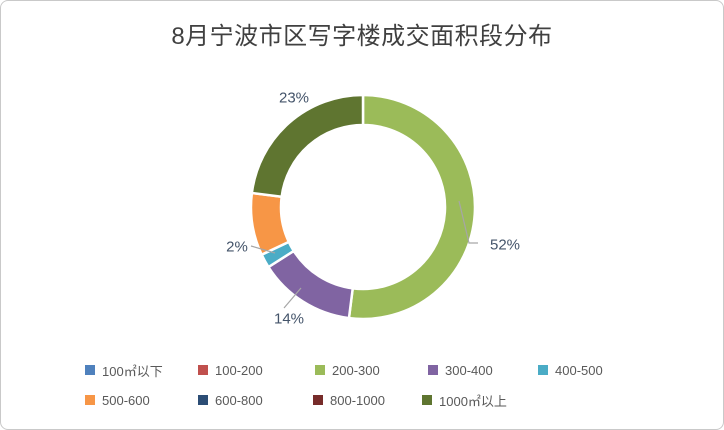 This screenshot has width=724, height=430. I want to click on data-label-200-300: 52%, so click(505, 245).